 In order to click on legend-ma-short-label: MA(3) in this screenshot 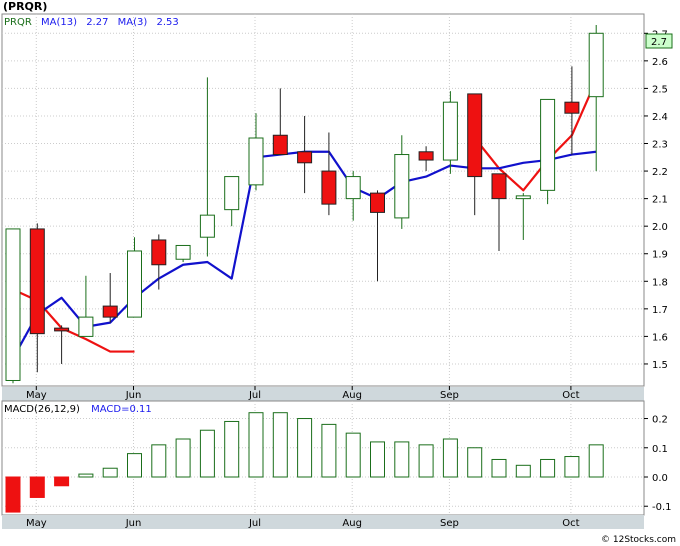, I will do `click(133, 22)`.